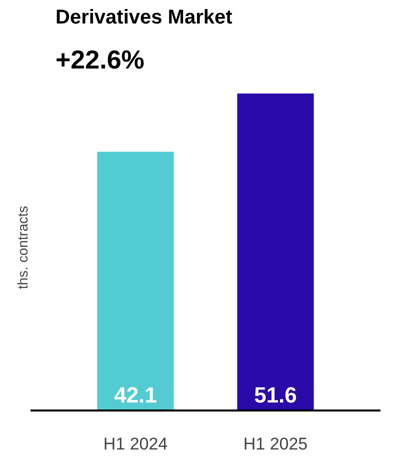  What do you see at coordinates (275, 444) in the screenshot?
I see `x-tick-label: H1 2025` at bounding box center [275, 444].